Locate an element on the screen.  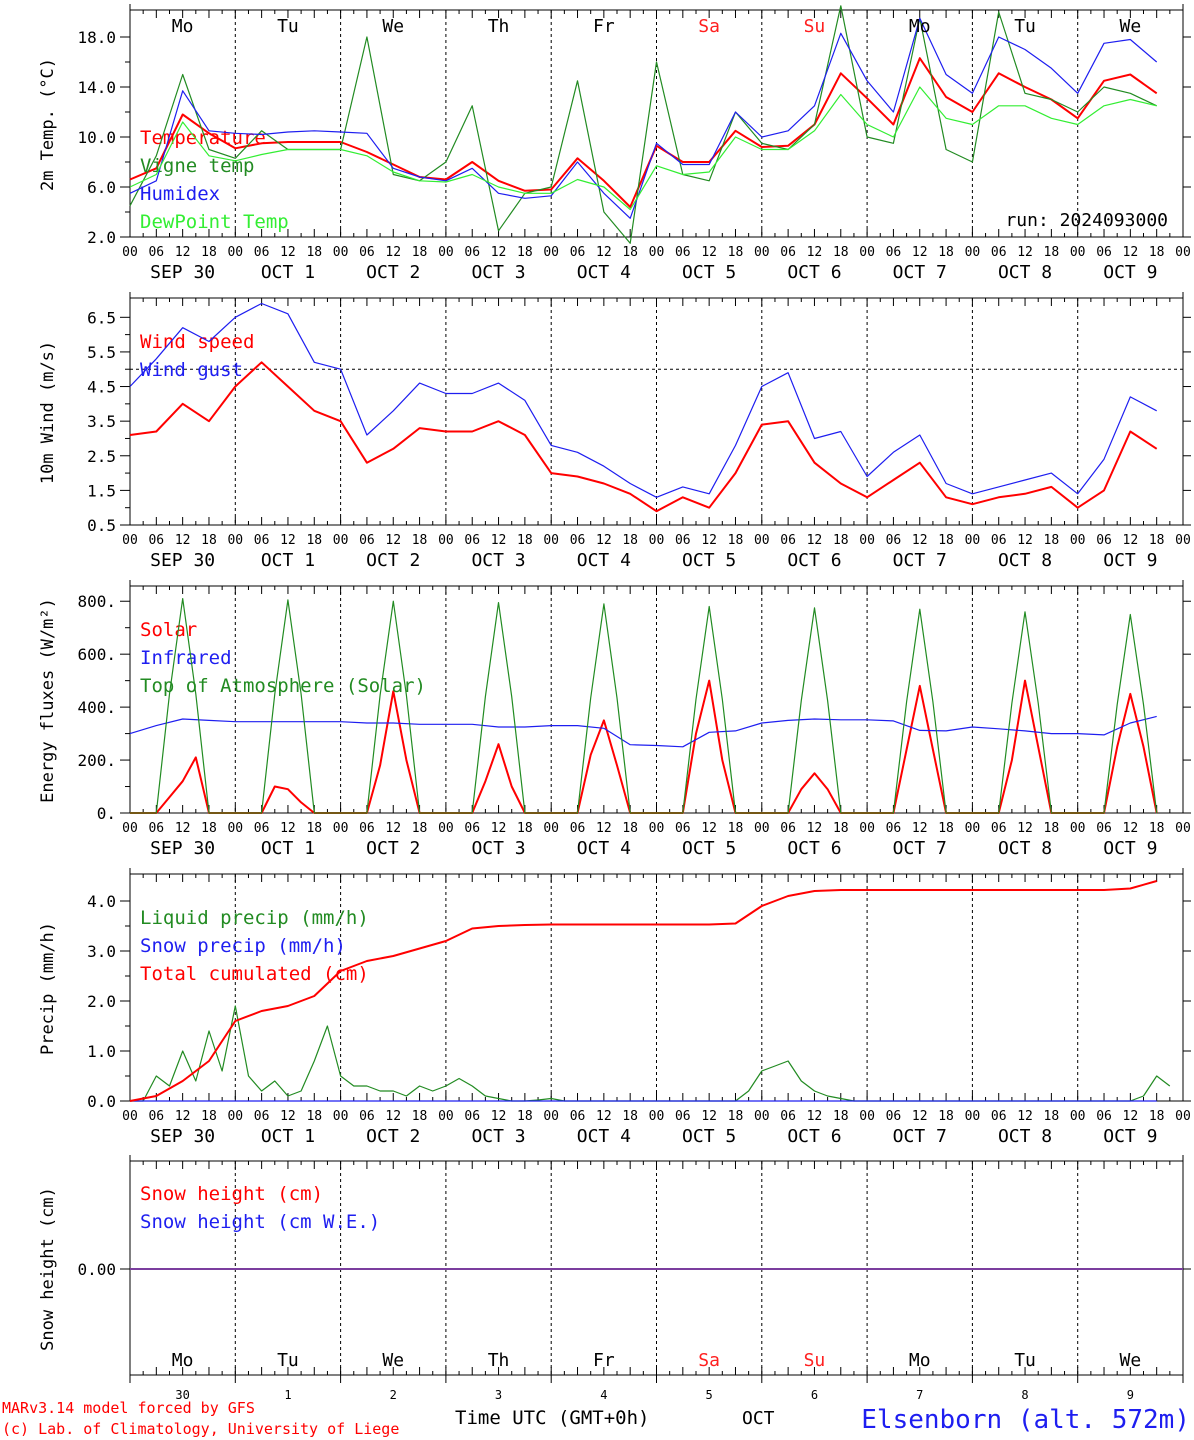
series-line-blue is located at coordinates (643, 731).